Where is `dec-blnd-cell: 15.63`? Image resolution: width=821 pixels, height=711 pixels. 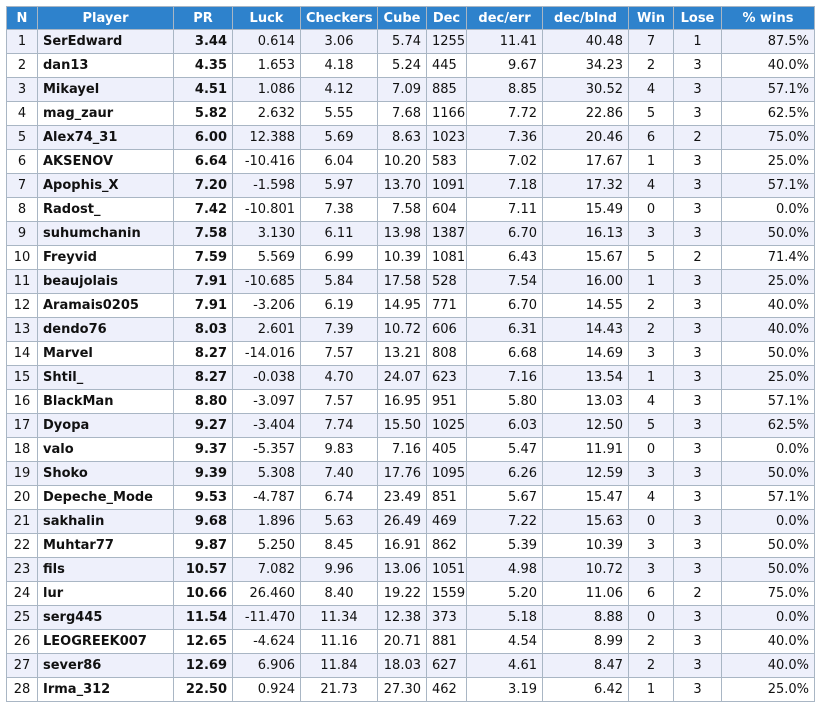 dec-blnd-cell: 15.63 is located at coordinates (585, 521).